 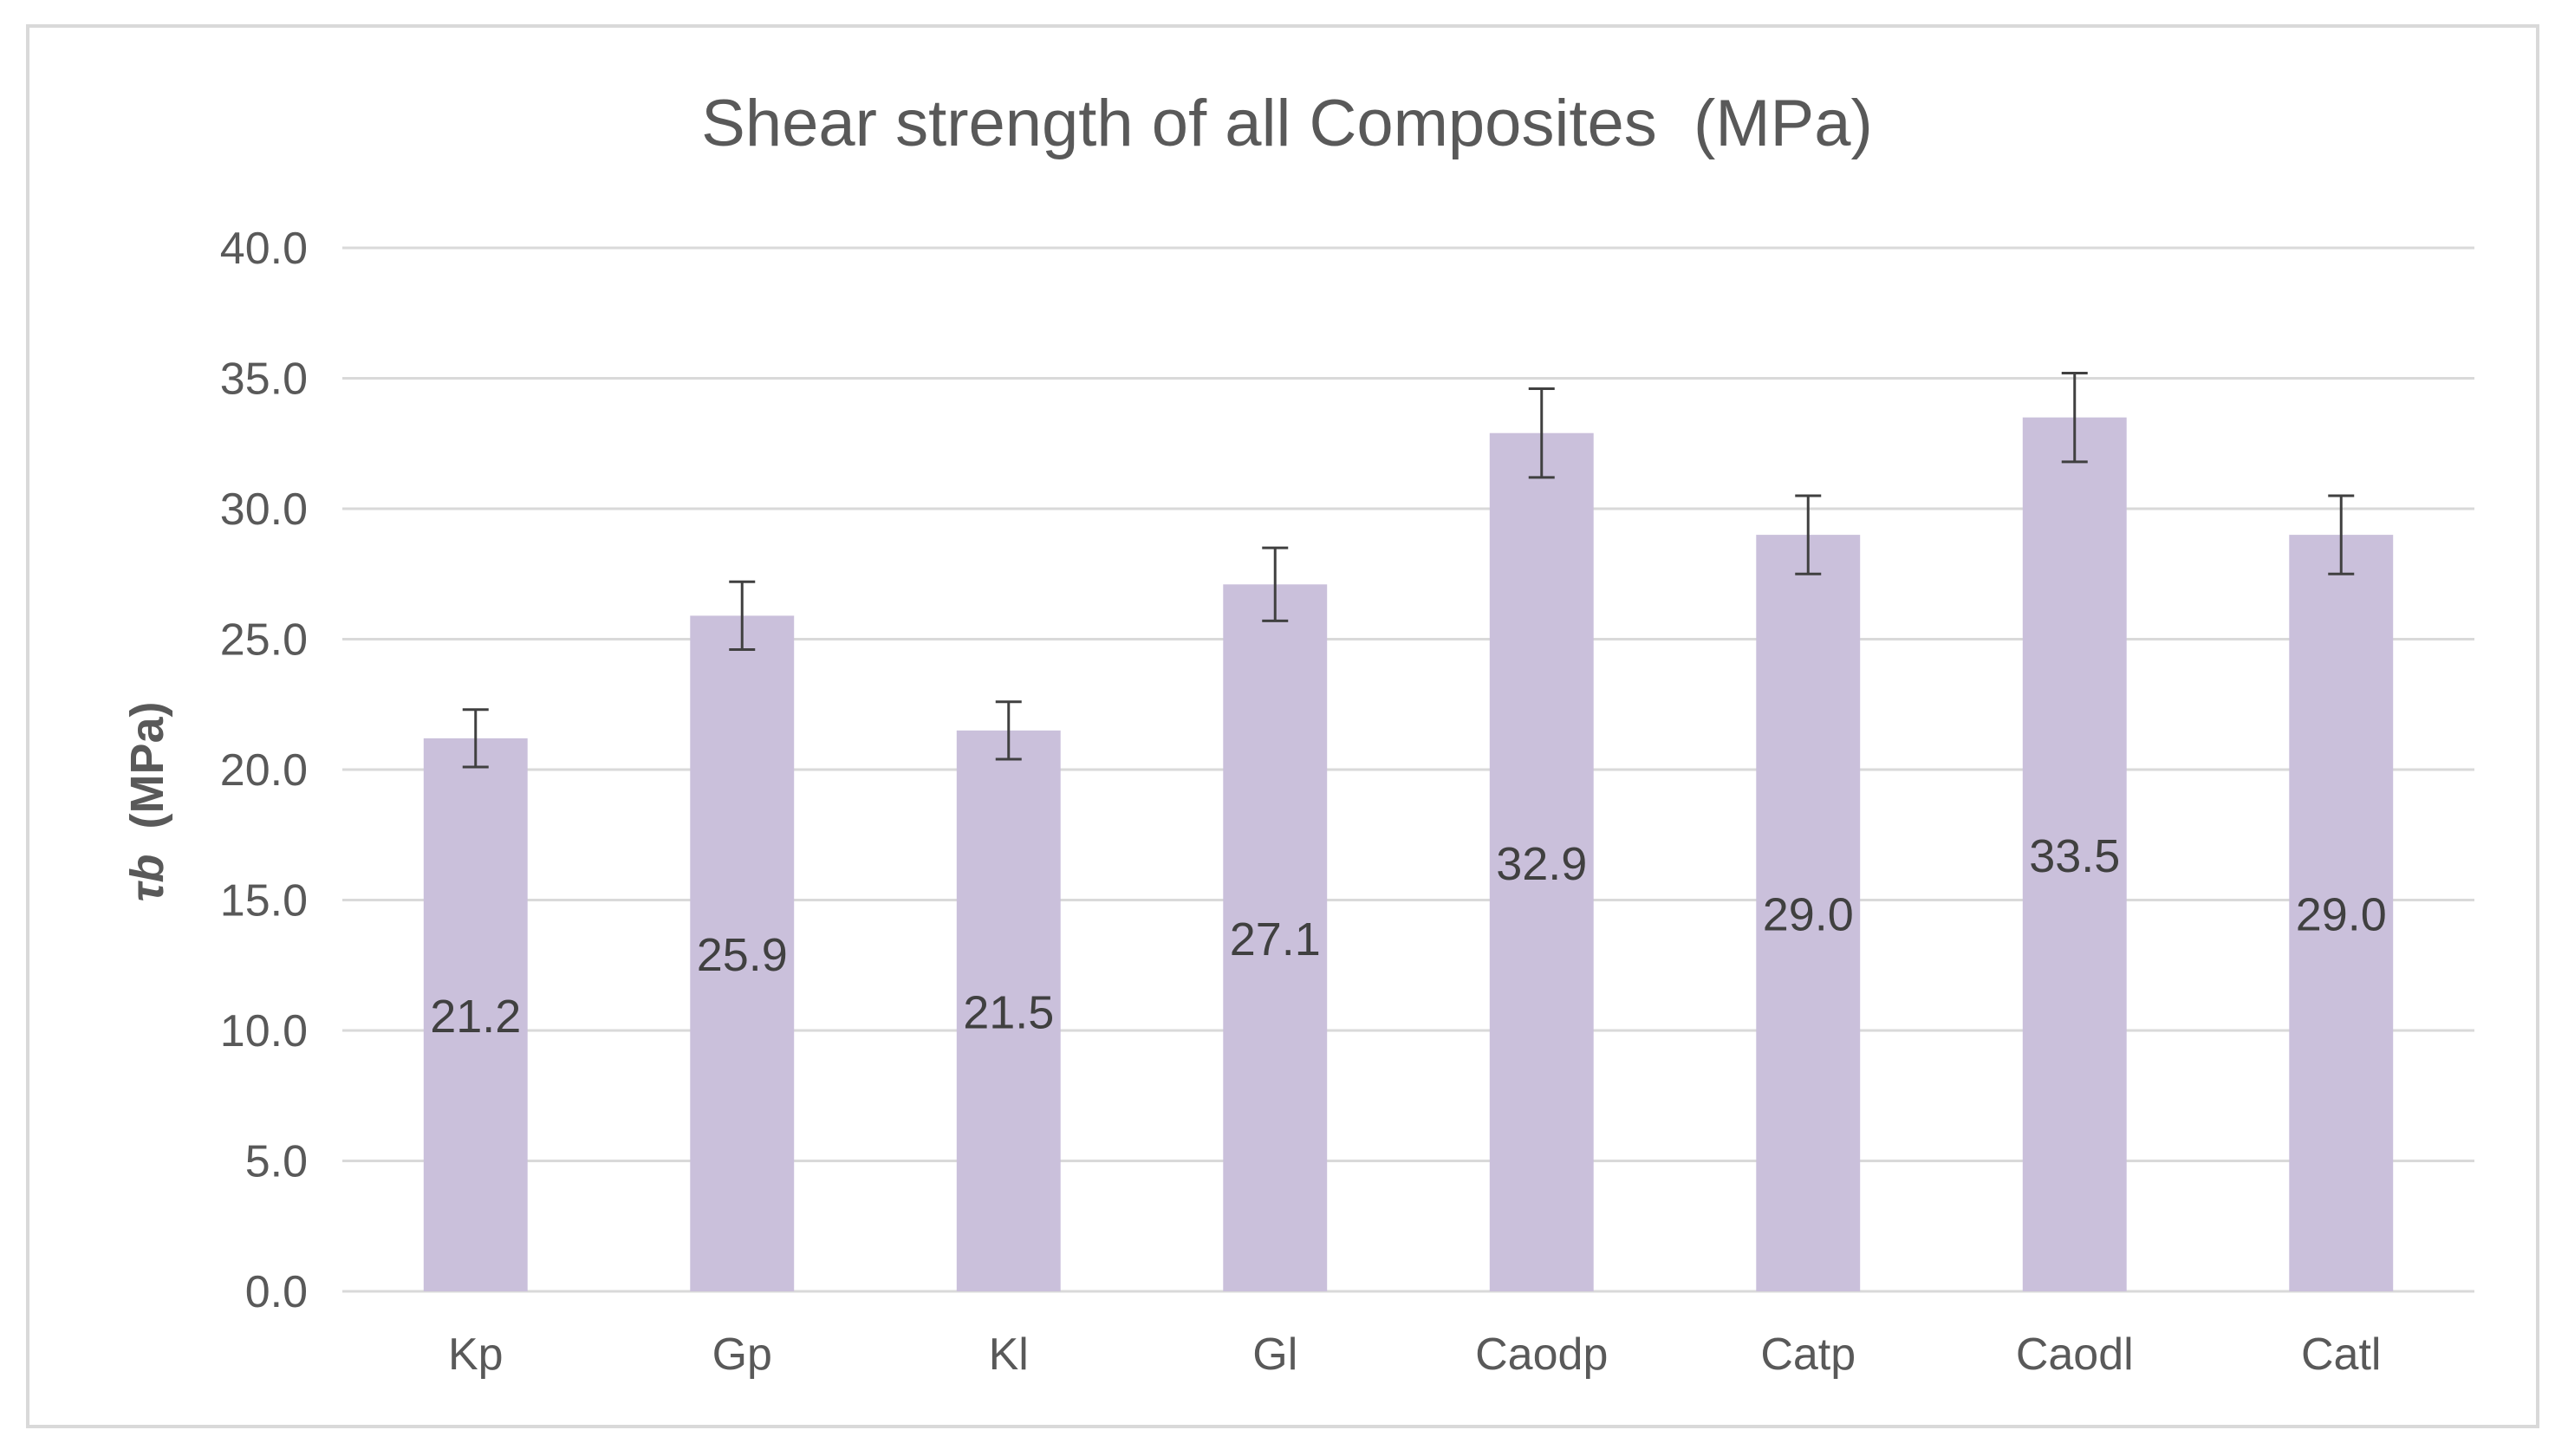 I want to click on bar-catp, so click(x=1808, y=913).